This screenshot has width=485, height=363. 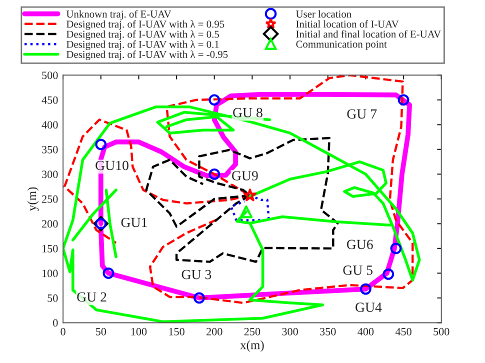 I want to click on x-tick-label: 400, so click(x=366, y=332).